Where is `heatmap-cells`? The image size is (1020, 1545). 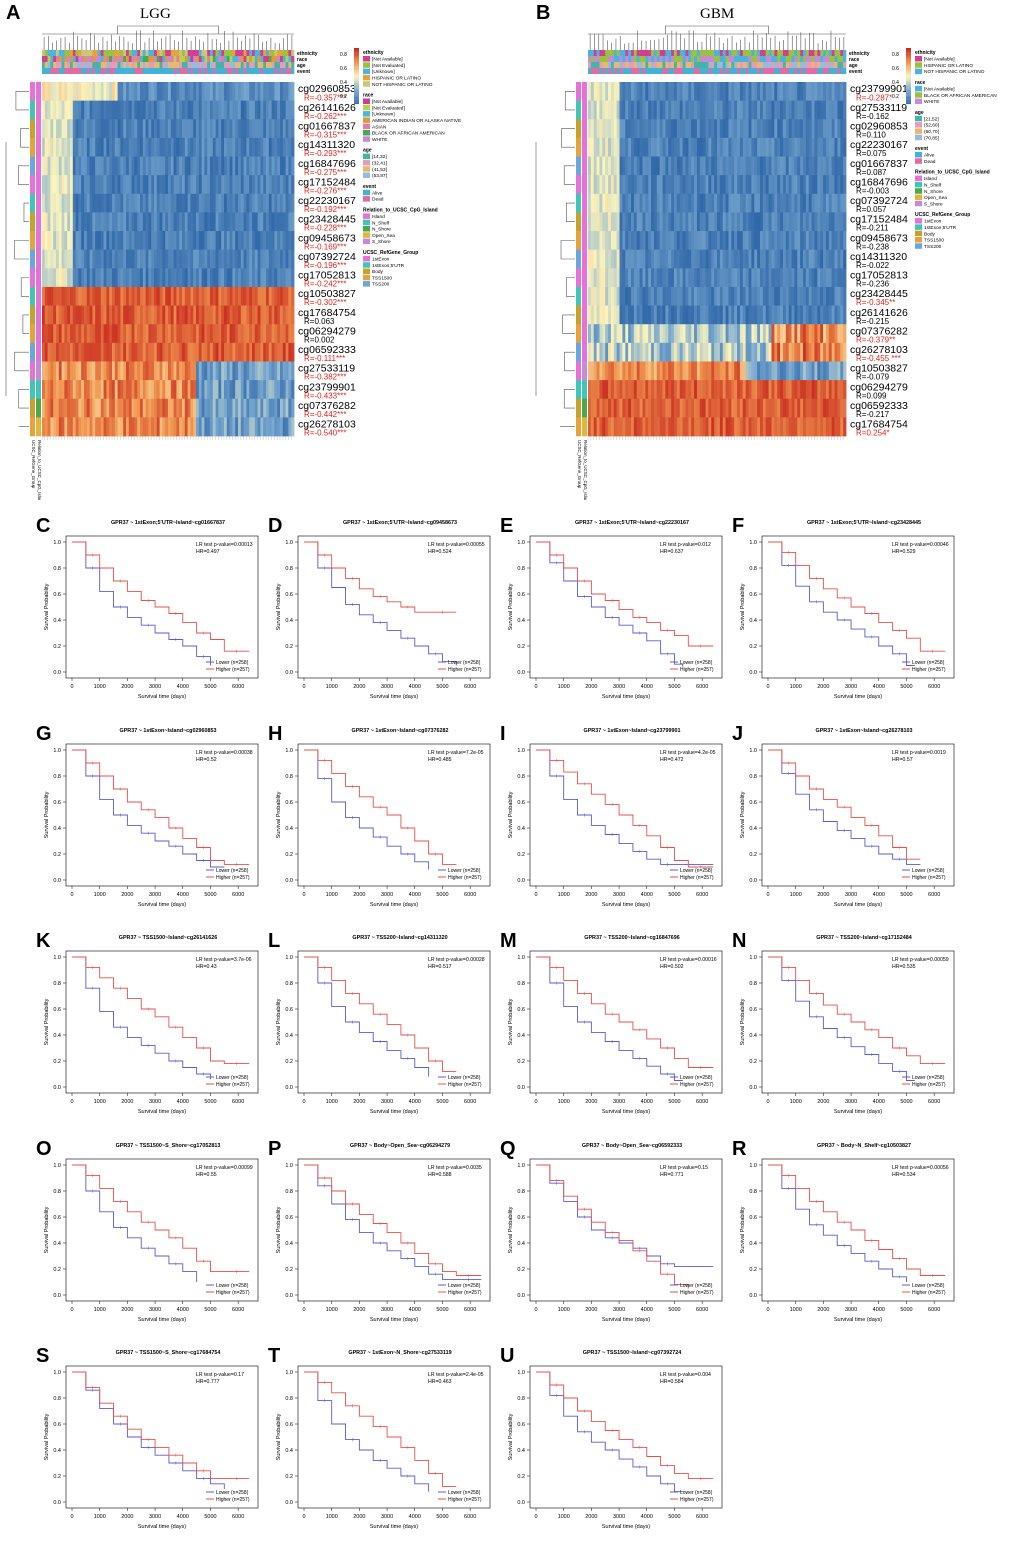
heatmap-cells is located at coordinates (717, 259).